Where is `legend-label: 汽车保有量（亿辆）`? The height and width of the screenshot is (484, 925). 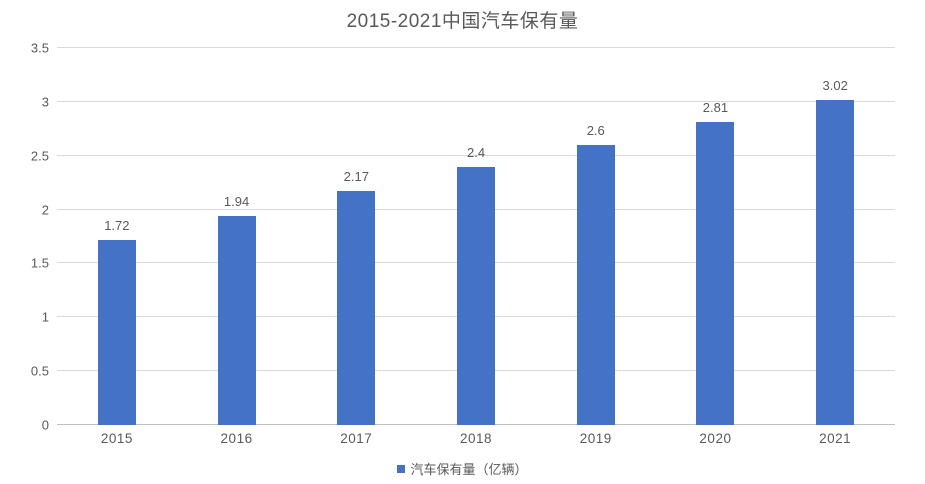
legend-label: 汽车保有量（亿辆） is located at coordinates (469, 469).